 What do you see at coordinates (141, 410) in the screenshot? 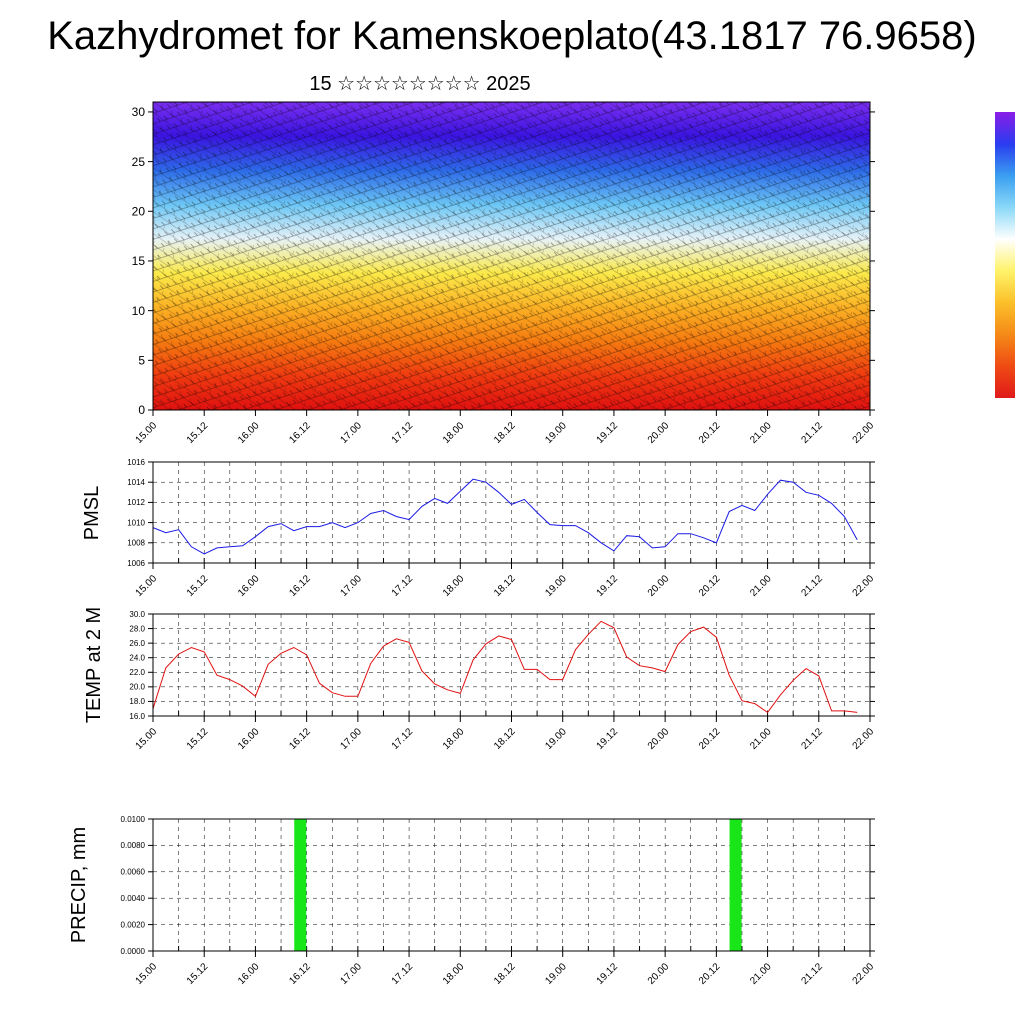
I see `y-tick-label: 0` at bounding box center [141, 410].